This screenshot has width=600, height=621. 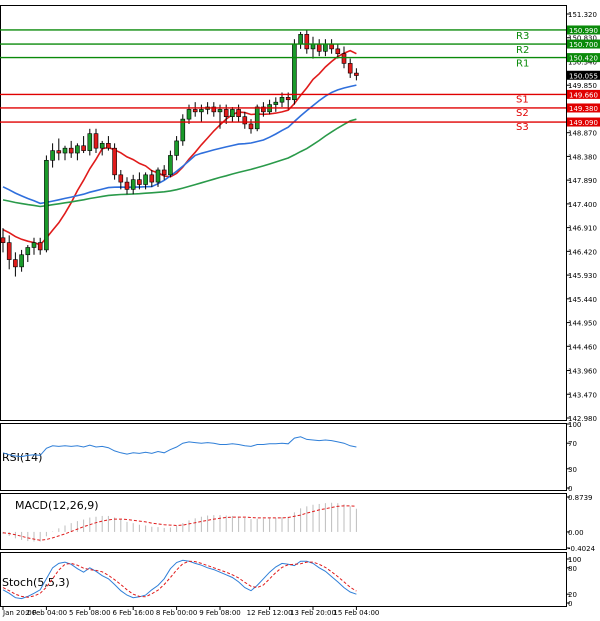 I want to click on level-label-s3: S3, so click(x=522, y=127).